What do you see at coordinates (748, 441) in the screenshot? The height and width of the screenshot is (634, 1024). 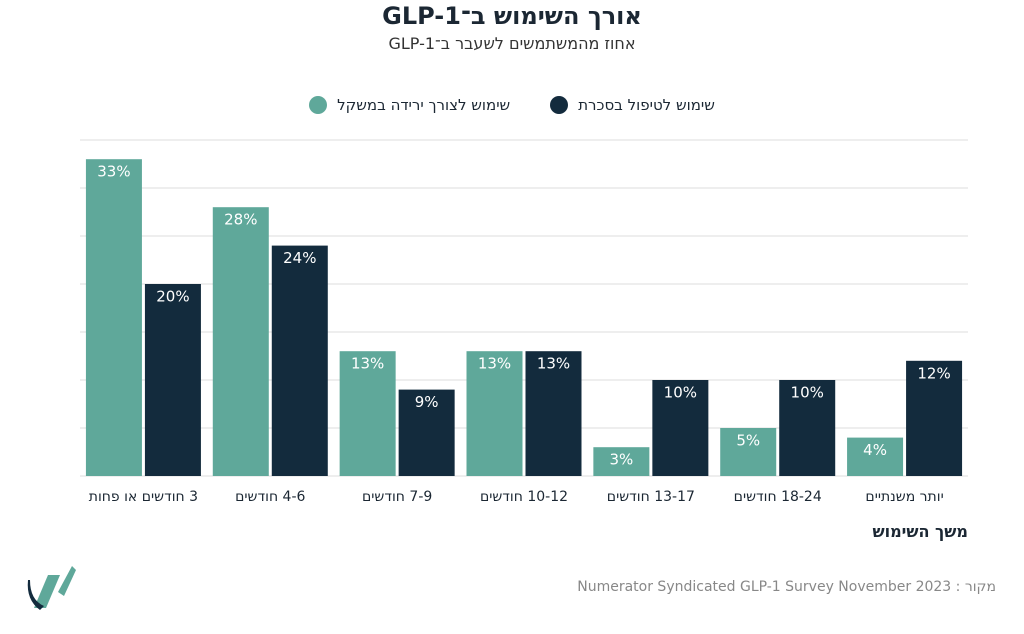 I see `data-label: 5%` at bounding box center [748, 441].